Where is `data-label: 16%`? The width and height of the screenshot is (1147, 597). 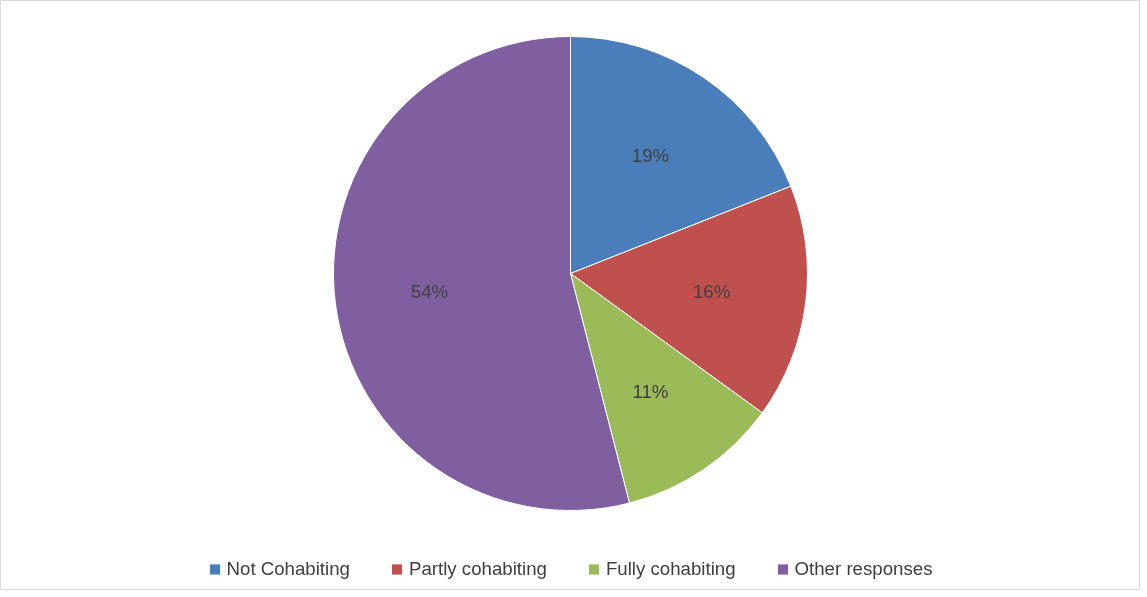 data-label: 16% is located at coordinates (711, 291).